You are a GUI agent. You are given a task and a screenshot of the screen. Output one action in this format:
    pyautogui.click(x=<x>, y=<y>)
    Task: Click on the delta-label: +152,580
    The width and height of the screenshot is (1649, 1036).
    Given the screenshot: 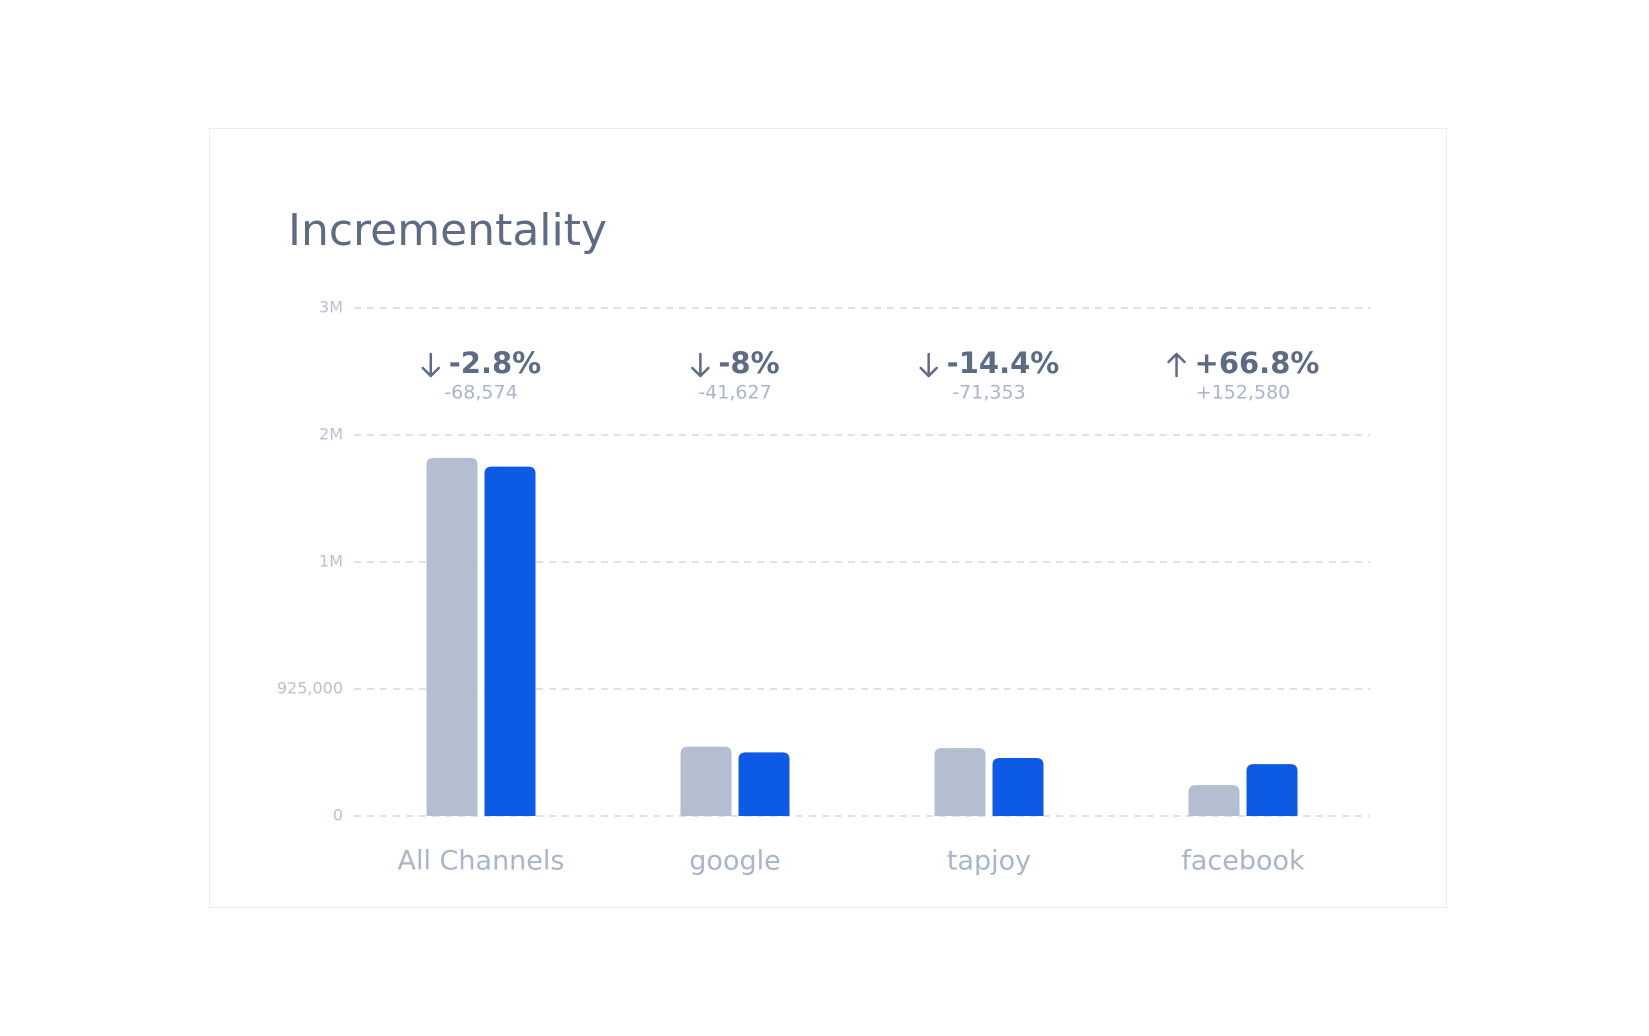 What is the action you would take?
    pyautogui.click(x=1243, y=393)
    